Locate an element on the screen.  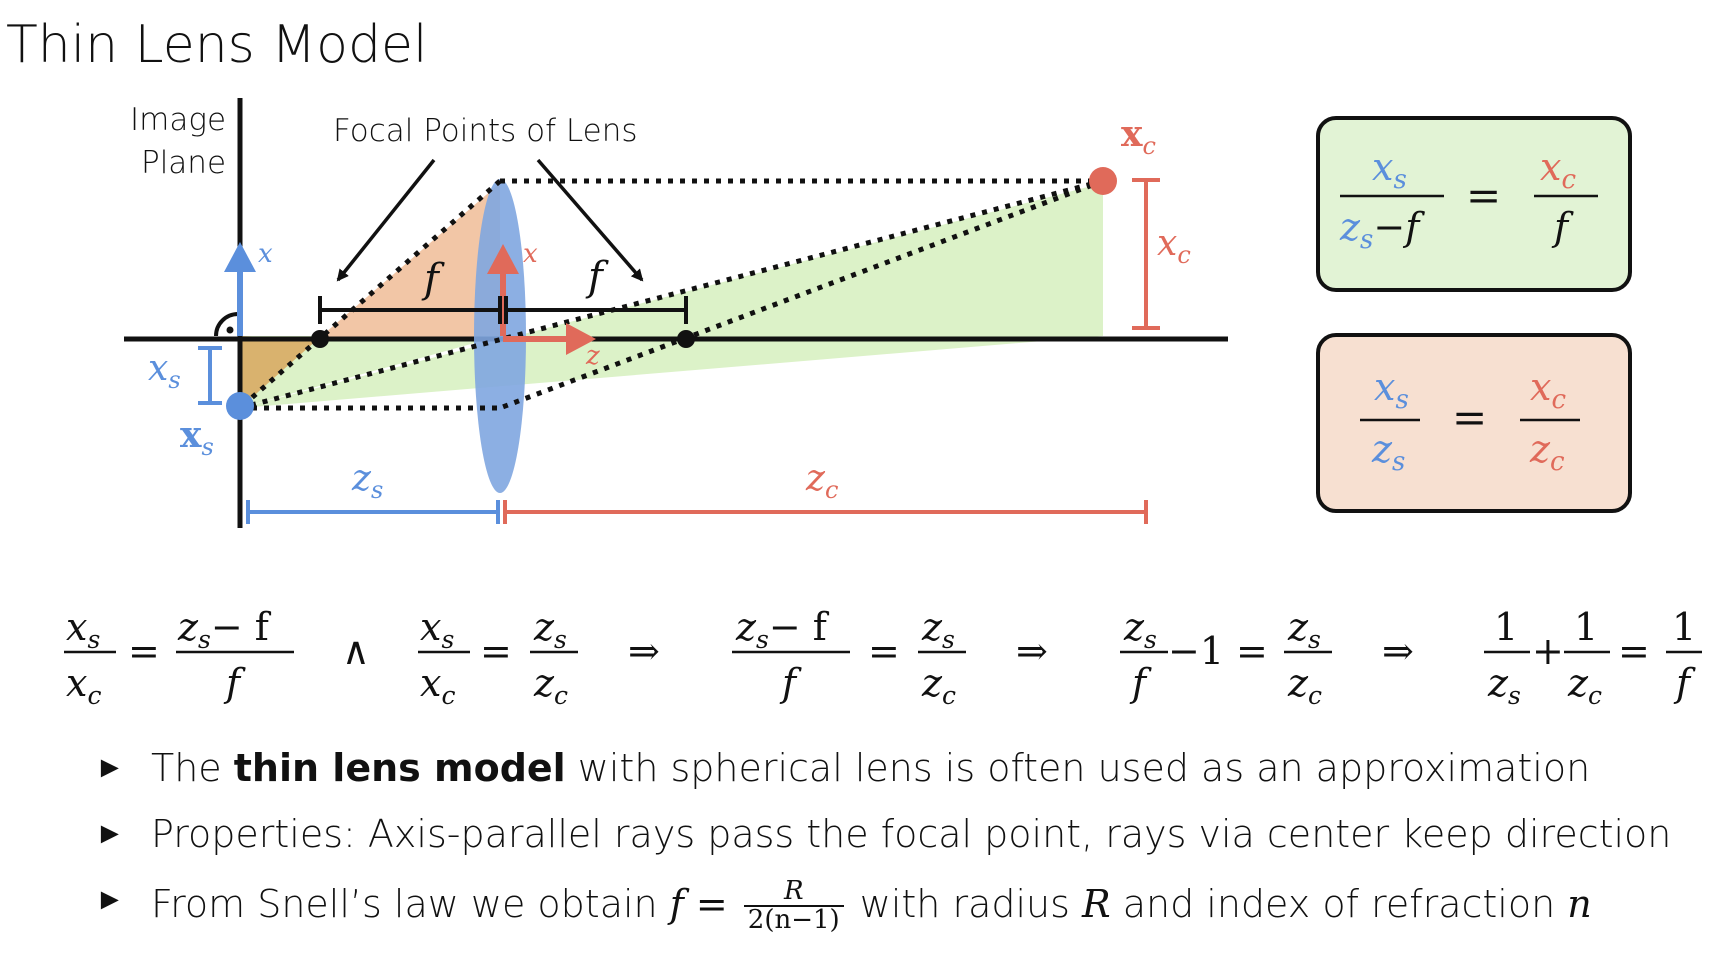
page-title: Thin Lens Model is located at coordinates (216, 45).